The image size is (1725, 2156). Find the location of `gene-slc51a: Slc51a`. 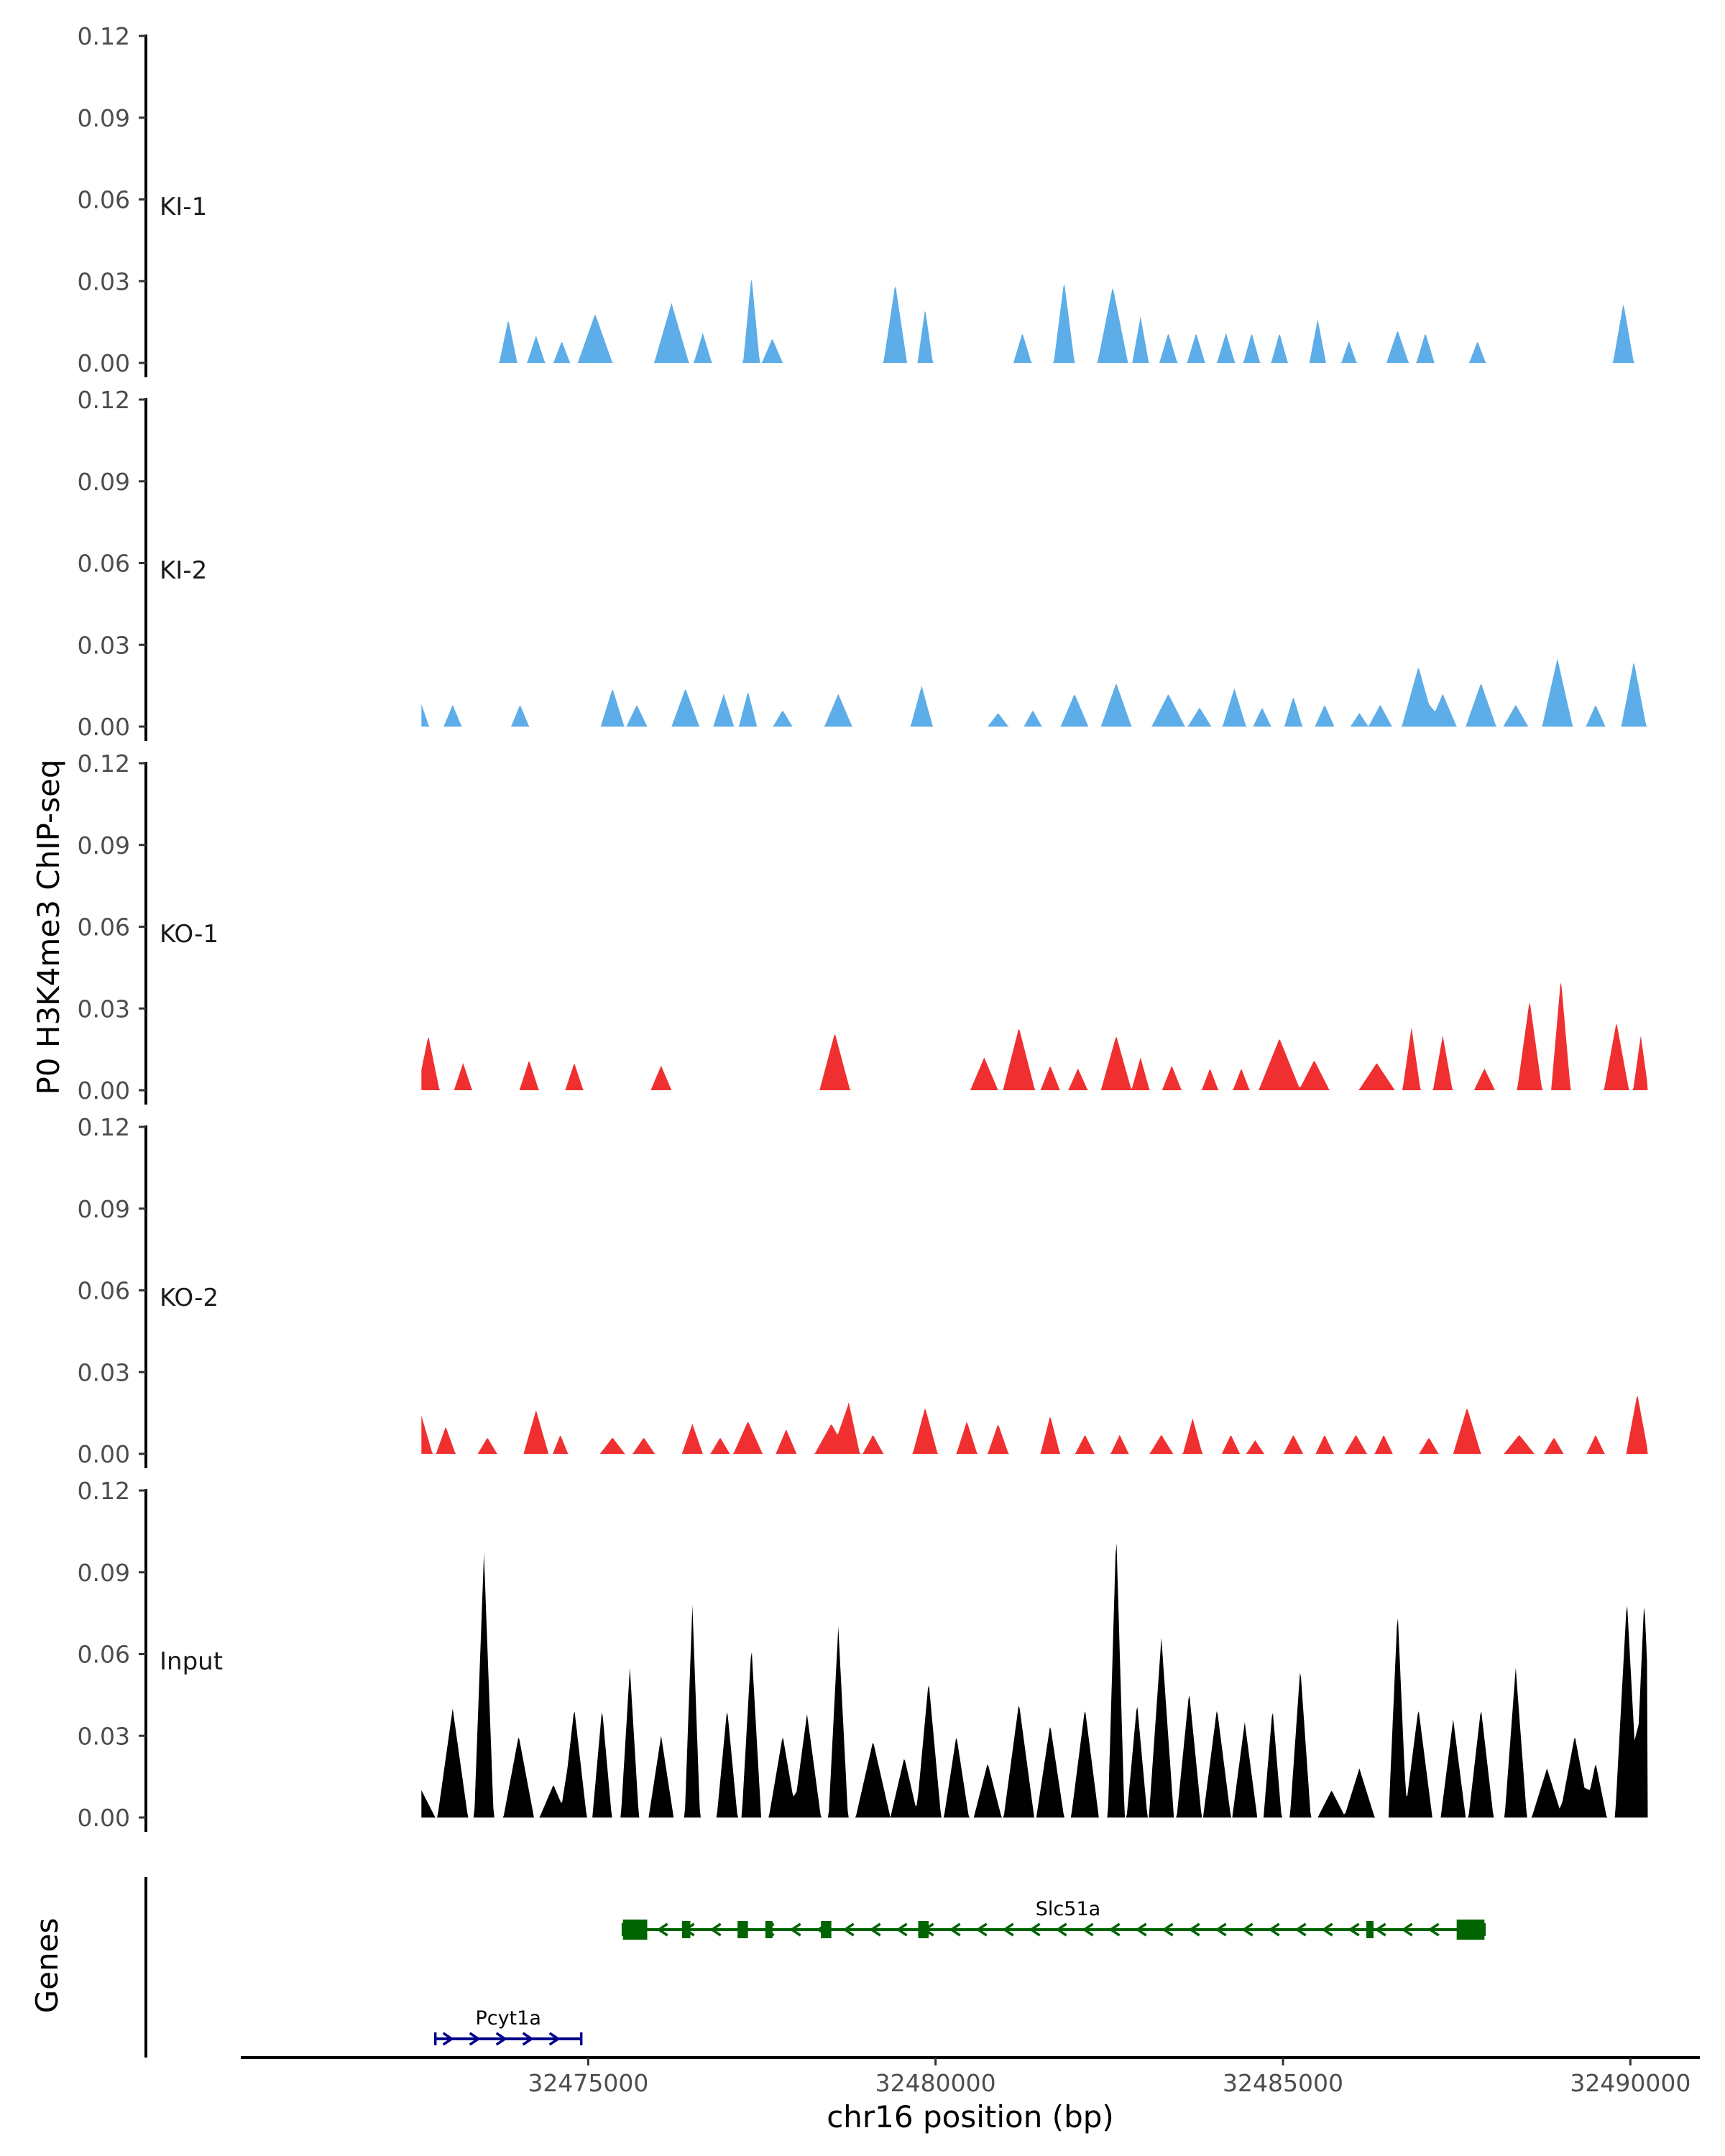

gene-slc51a: Slc51a is located at coordinates (1053, 1919).